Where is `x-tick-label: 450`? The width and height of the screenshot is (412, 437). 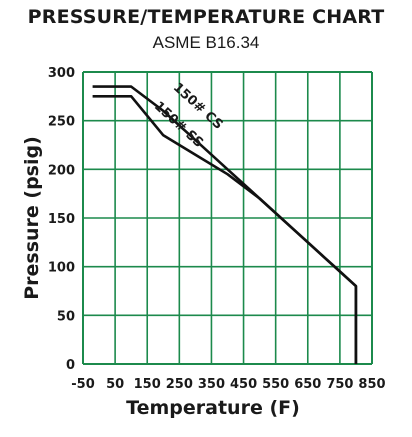
x-tick-label: 450 is located at coordinates (243, 384).